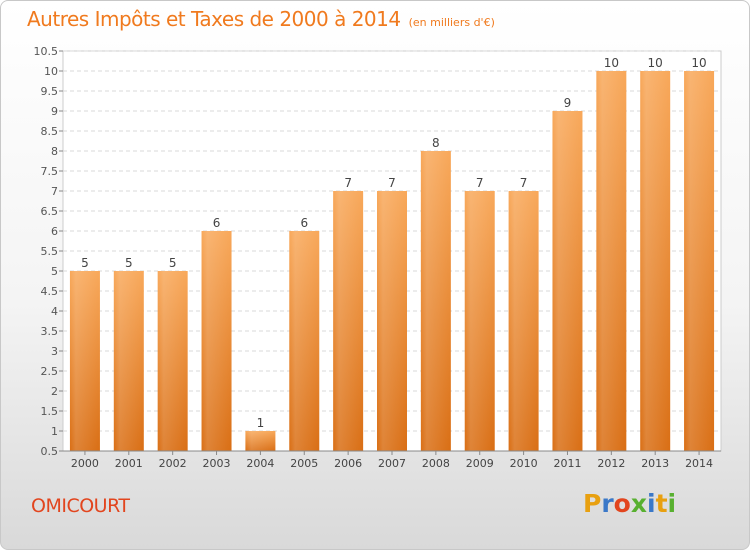 Image resolution: width=750 pixels, height=550 pixels. I want to click on y-tick-label: 2.5, so click(50, 371).